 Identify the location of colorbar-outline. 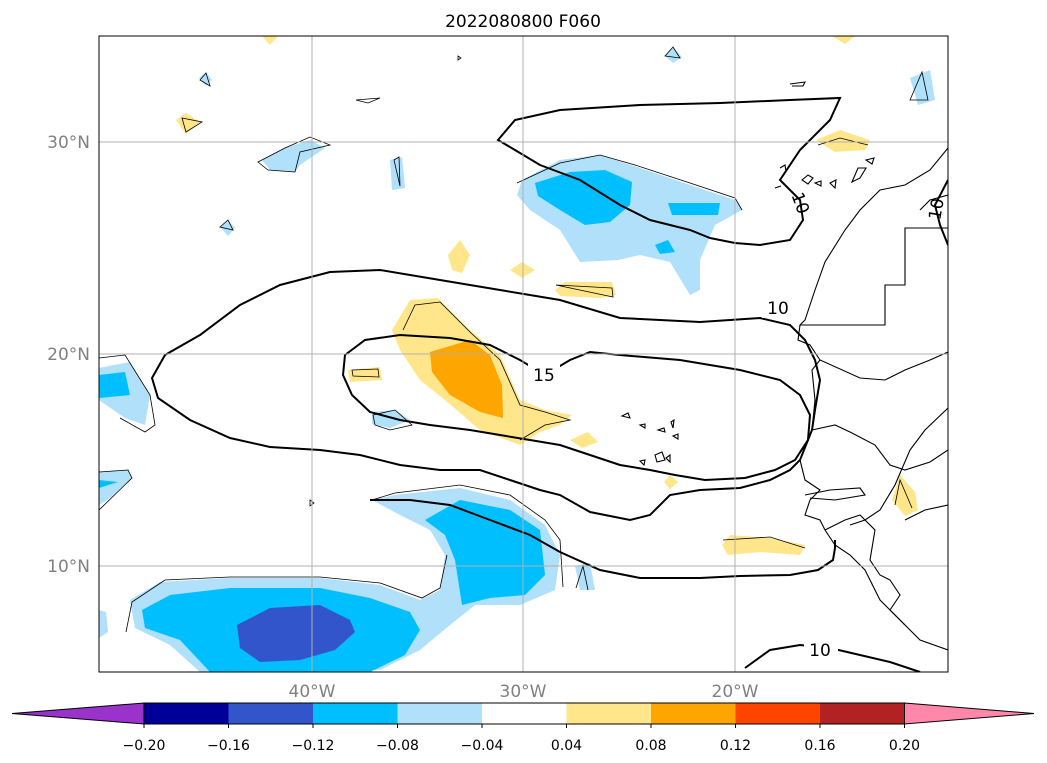
(524, 713).